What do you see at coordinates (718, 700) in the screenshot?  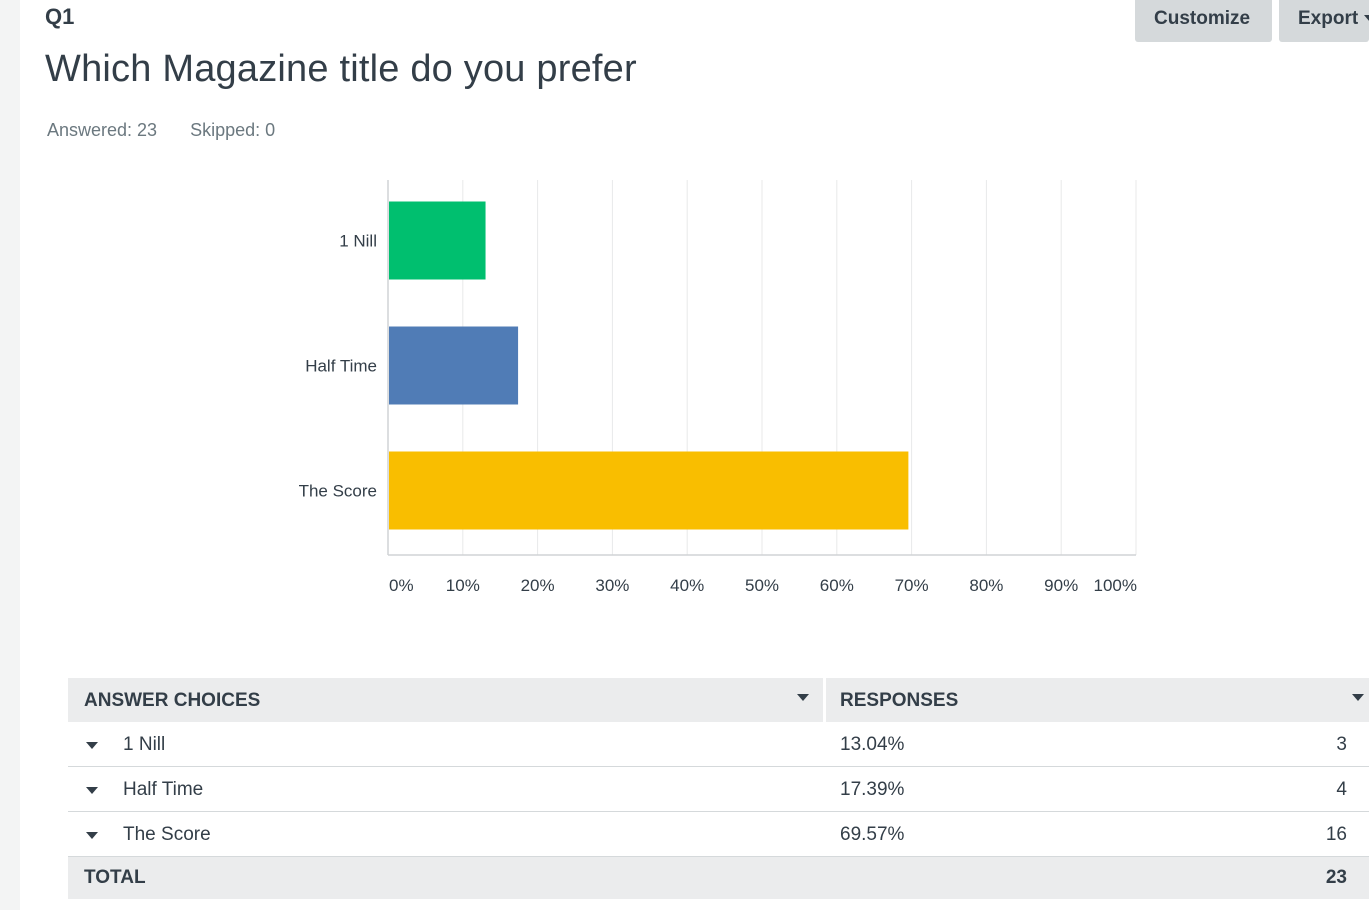 I see `table-header: ANSWER CHOICES RESPONSES` at bounding box center [718, 700].